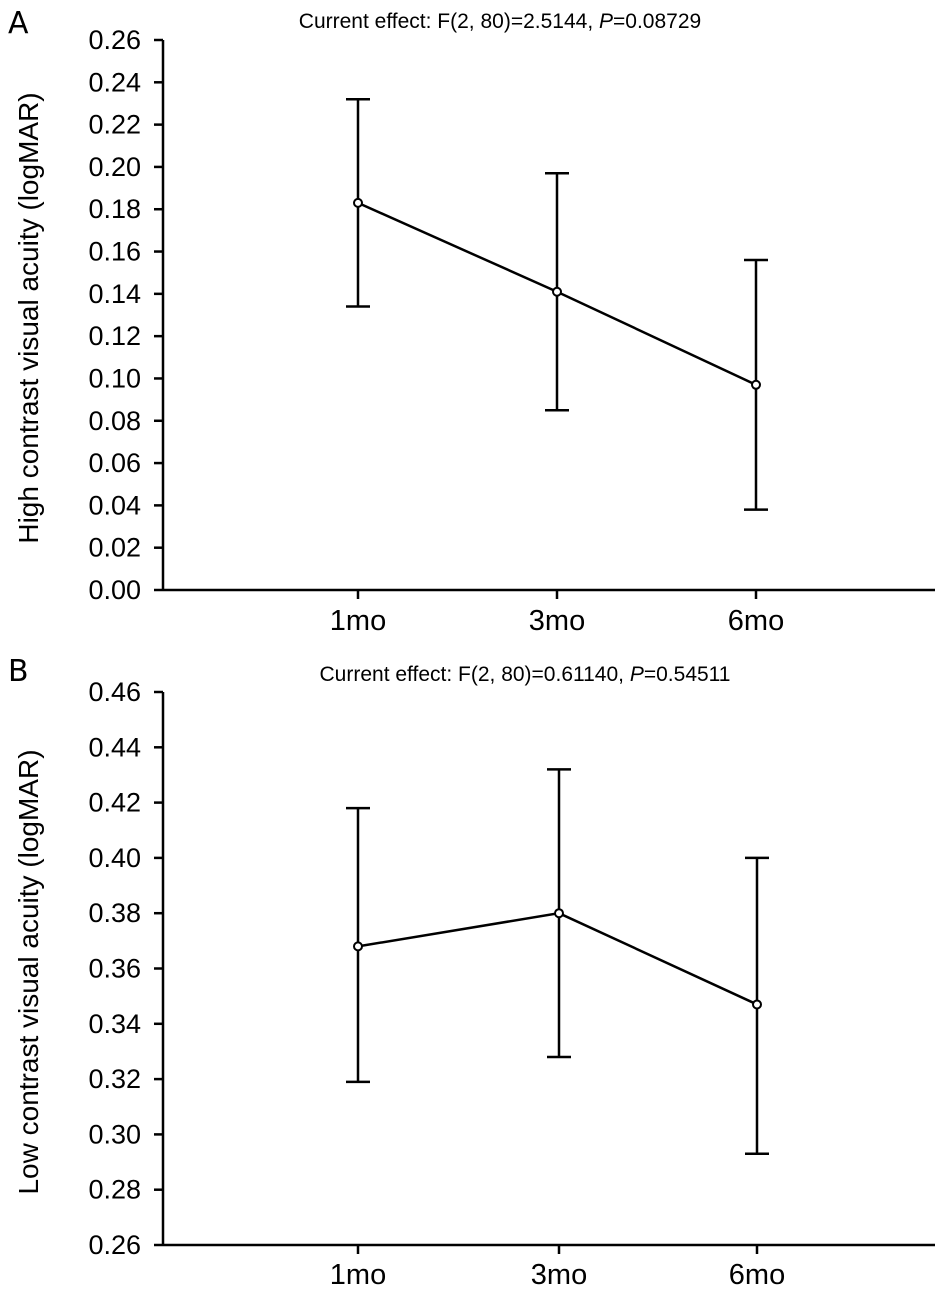 The height and width of the screenshot is (1301, 945). What do you see at coordinates (114, 1134) in the screenshot?
I see `panel-b-y-tick-label: 0.30` at bounding box center [114, 1134].